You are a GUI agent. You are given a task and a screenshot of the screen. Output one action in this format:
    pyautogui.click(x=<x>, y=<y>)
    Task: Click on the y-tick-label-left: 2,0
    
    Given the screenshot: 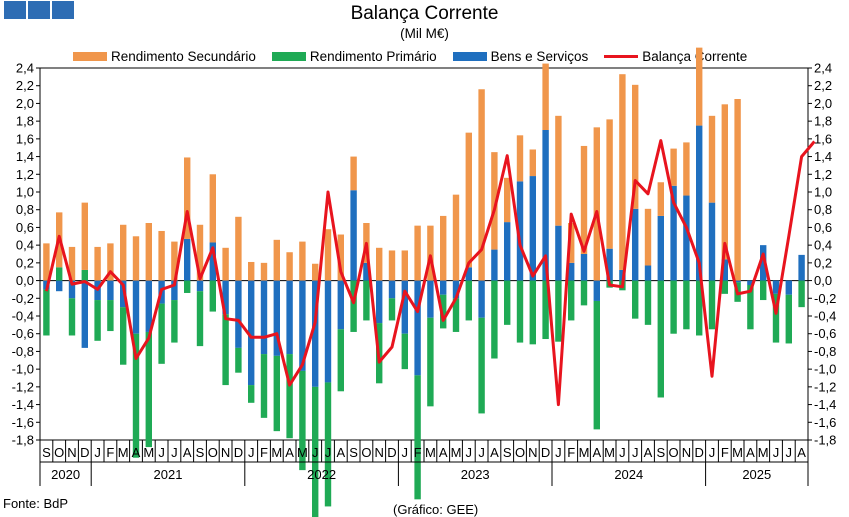 What is the action you would take?
    pyautogui.click(x=25, y=103)
    